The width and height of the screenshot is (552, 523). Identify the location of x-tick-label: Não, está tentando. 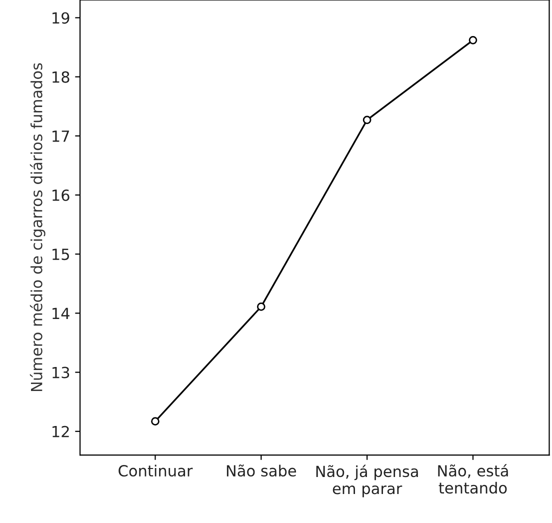
(473, 479).